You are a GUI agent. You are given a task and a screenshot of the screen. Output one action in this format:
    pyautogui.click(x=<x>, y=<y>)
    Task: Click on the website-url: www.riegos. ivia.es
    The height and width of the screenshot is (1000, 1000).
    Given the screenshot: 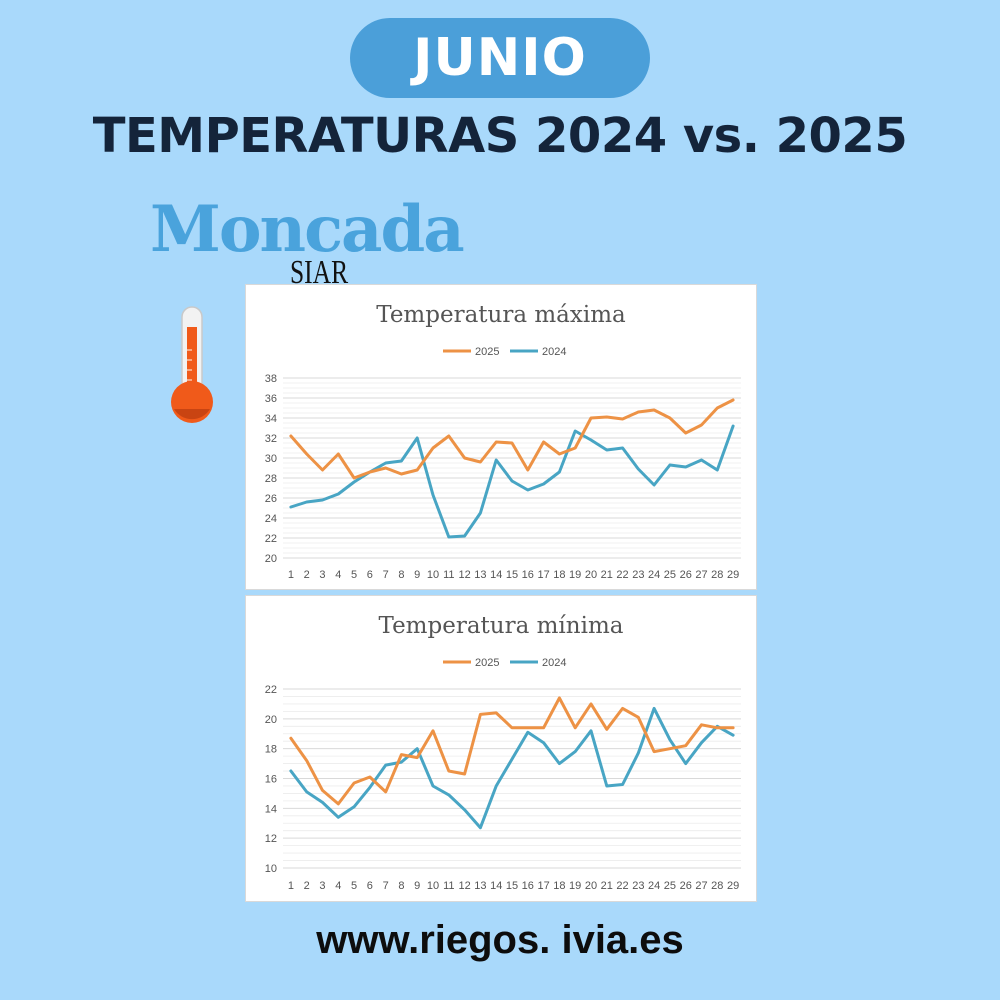 What is the action you would take?
    pyautogui.click(x=500, y=940)
    